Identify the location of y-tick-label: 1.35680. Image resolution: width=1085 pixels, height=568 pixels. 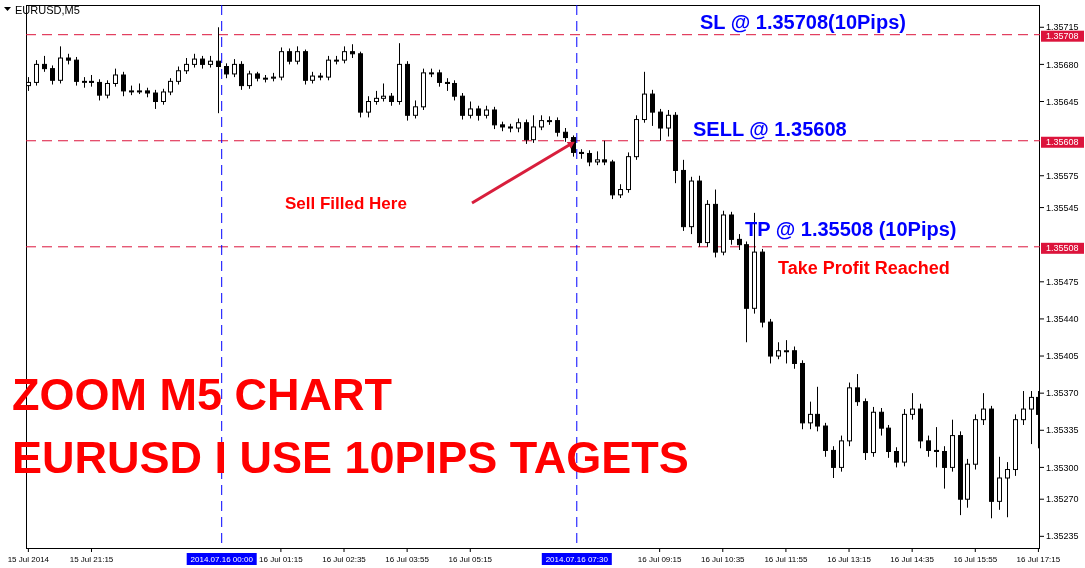
(1062, 64).